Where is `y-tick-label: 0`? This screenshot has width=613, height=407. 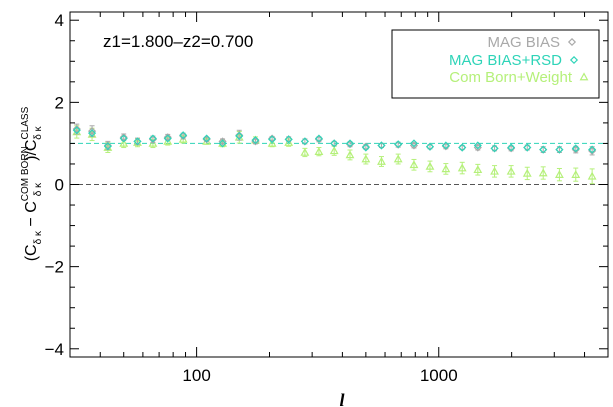 y-tick-label: 0 is located at coordinates (59, 185).